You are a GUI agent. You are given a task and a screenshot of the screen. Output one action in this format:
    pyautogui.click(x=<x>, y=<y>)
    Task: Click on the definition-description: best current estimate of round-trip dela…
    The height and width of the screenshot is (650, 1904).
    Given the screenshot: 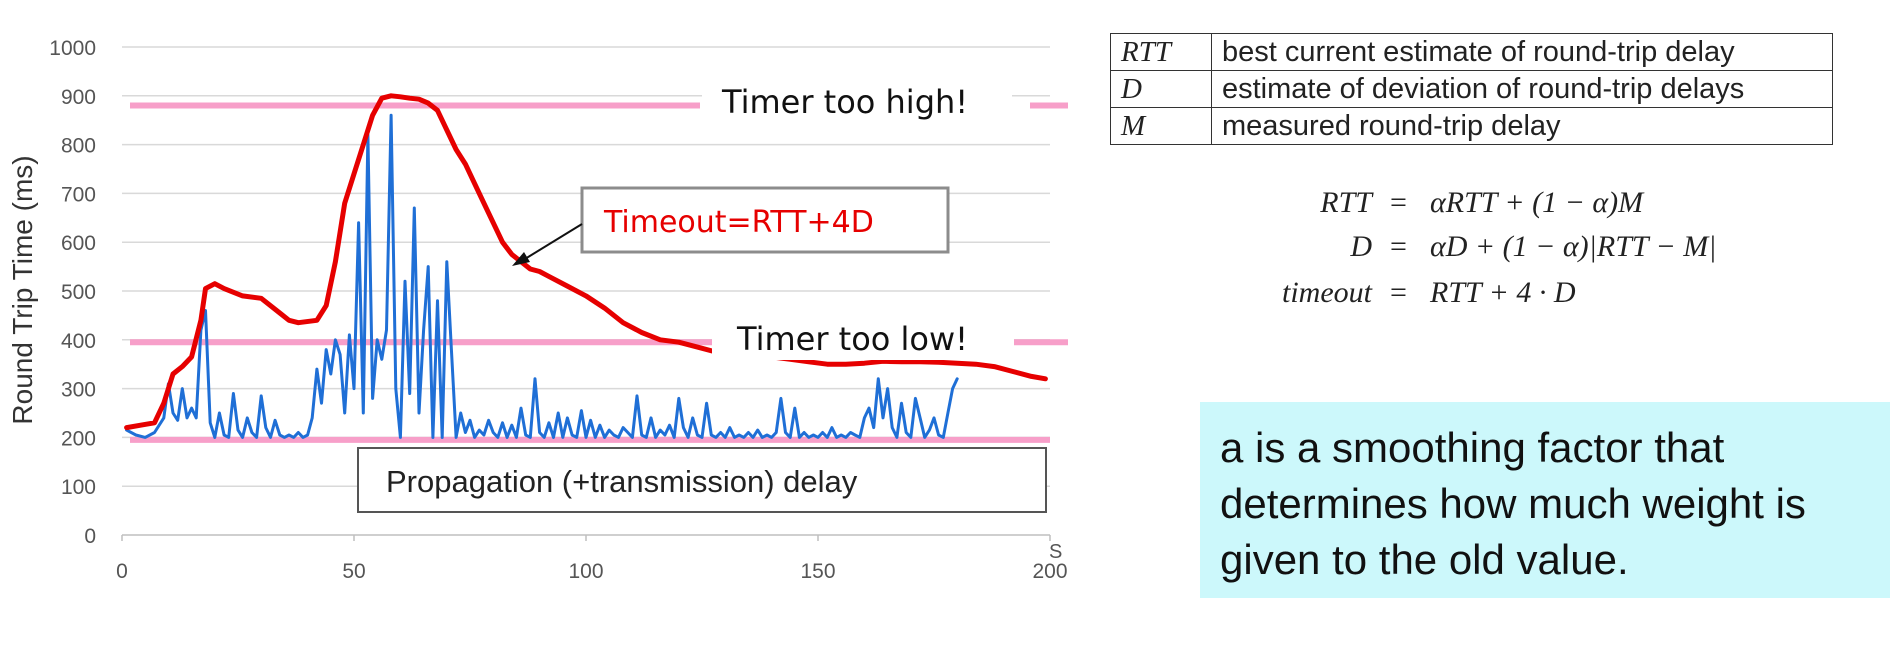 What is the action you would take?
    pyautogui.click(x=1522, y=52)
    